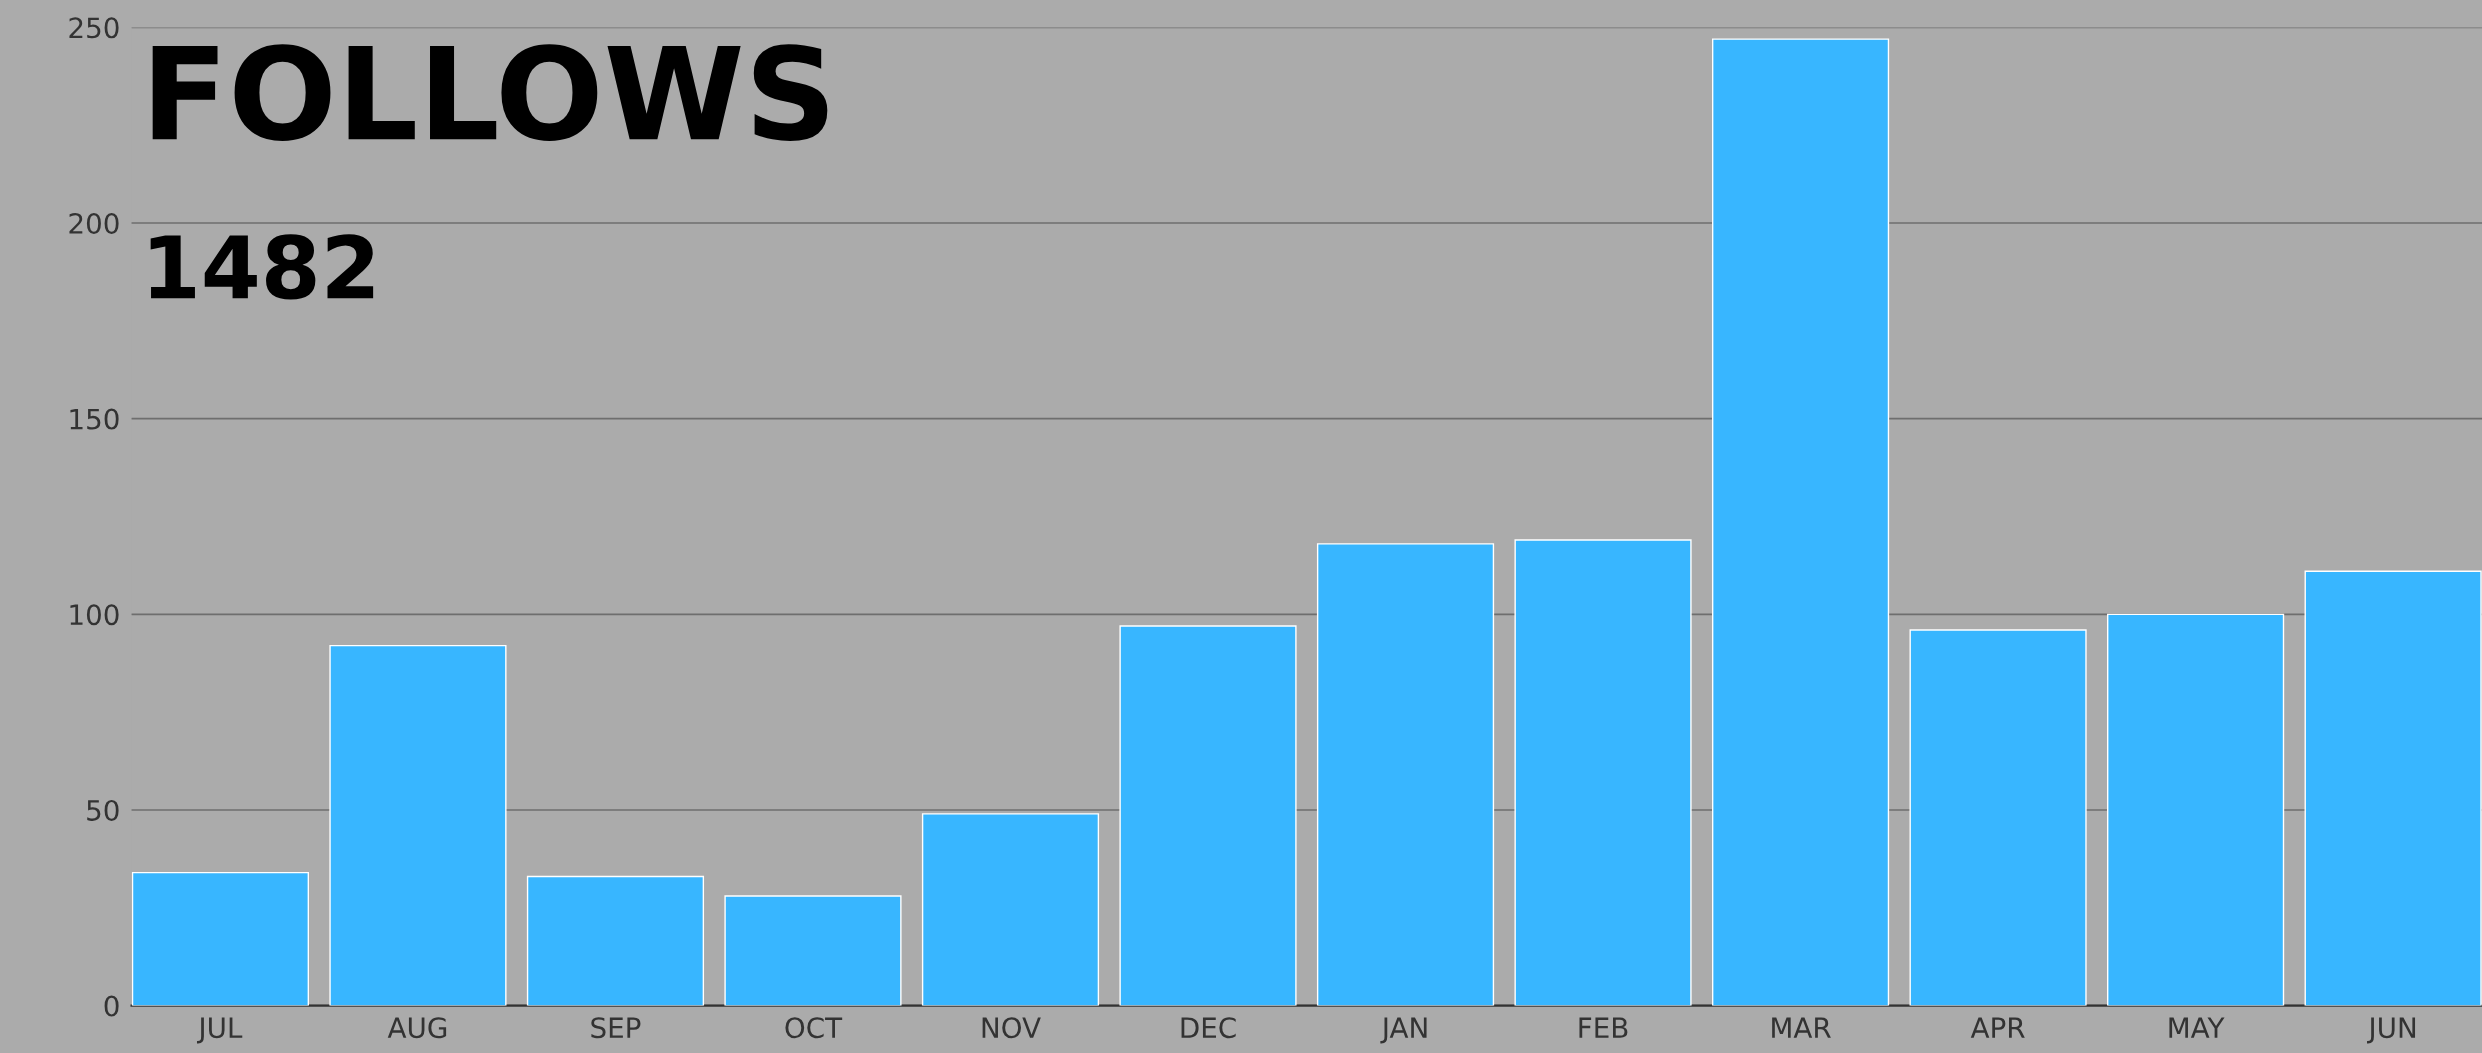 The image size is (2482, 1053). I want to click on y-tick-label: 0, so click(111, 1006).